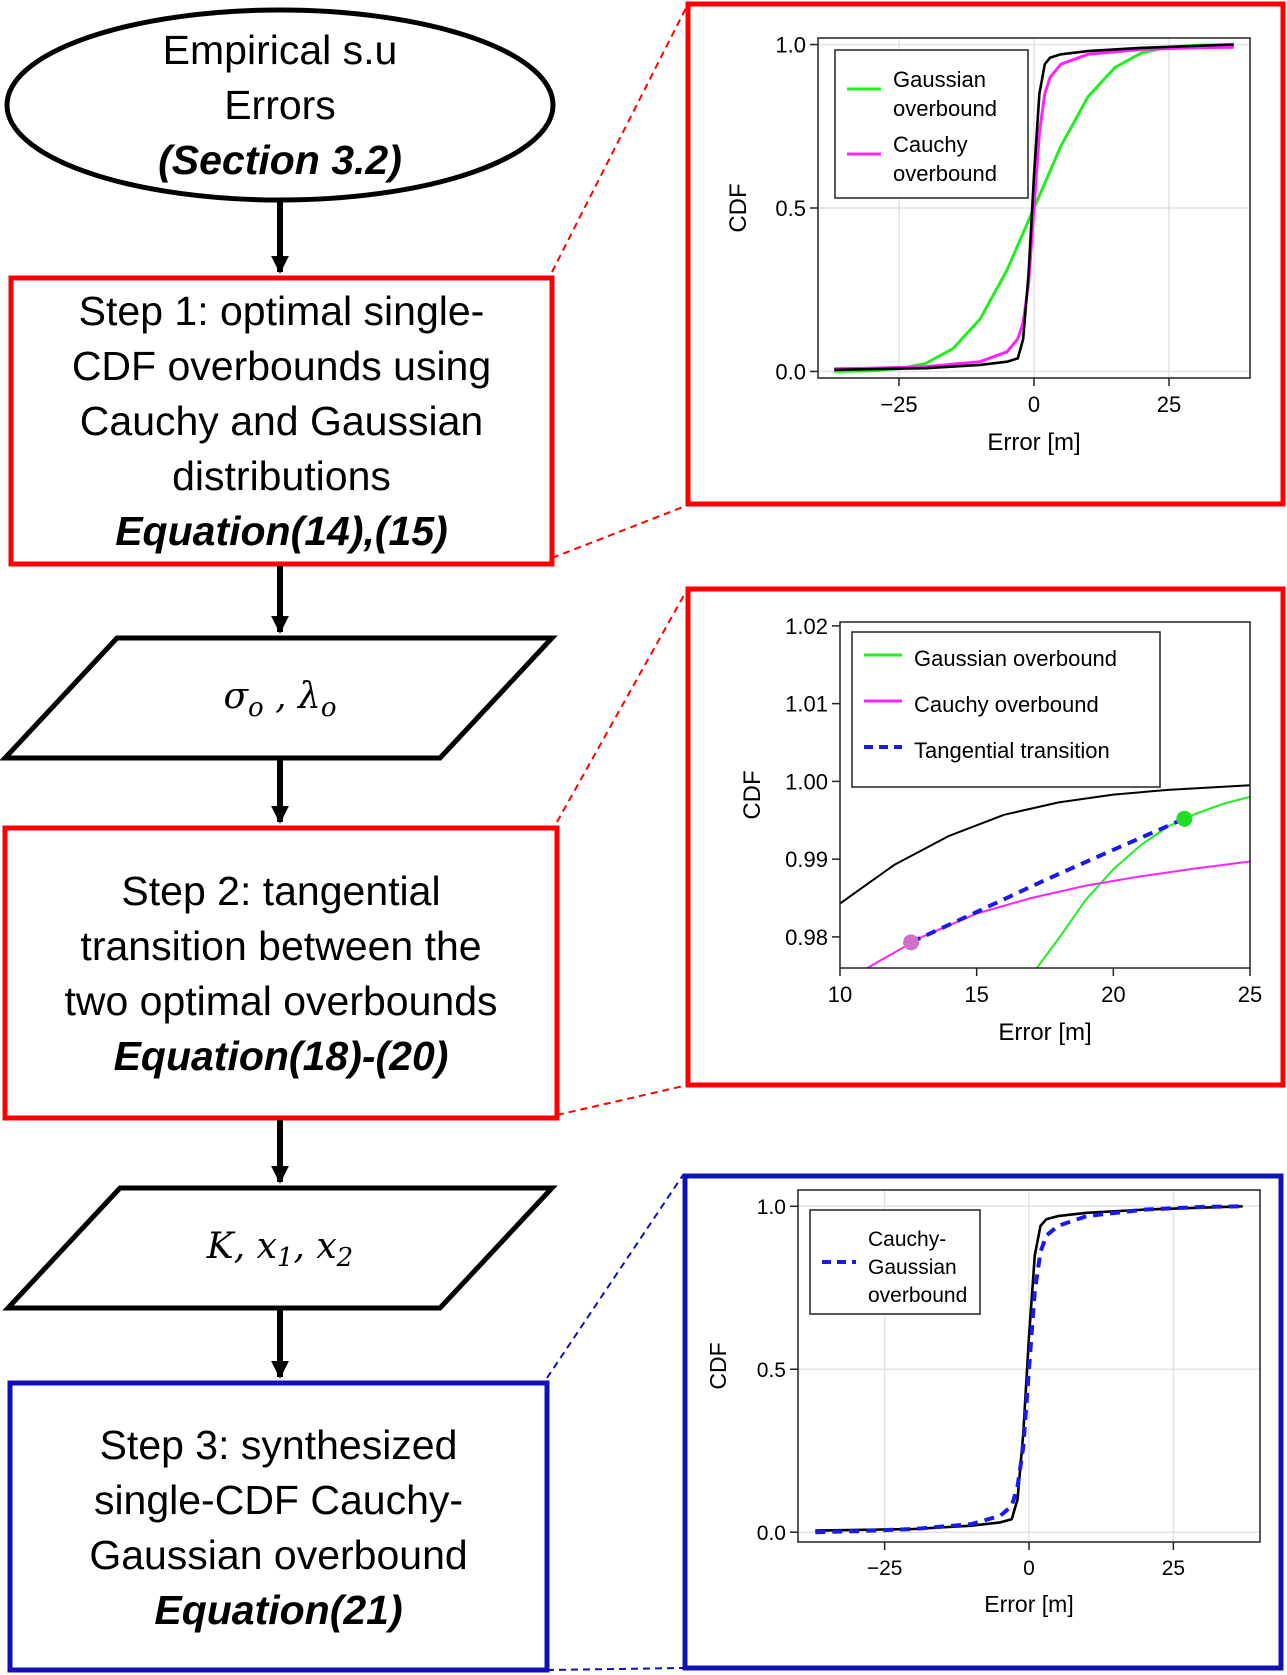 The image size is (1287, 1675). What do you see at coordinates (620, 531) in the screenshot?
I see `connector-step1-bottom` at bounding box center [620, 531].